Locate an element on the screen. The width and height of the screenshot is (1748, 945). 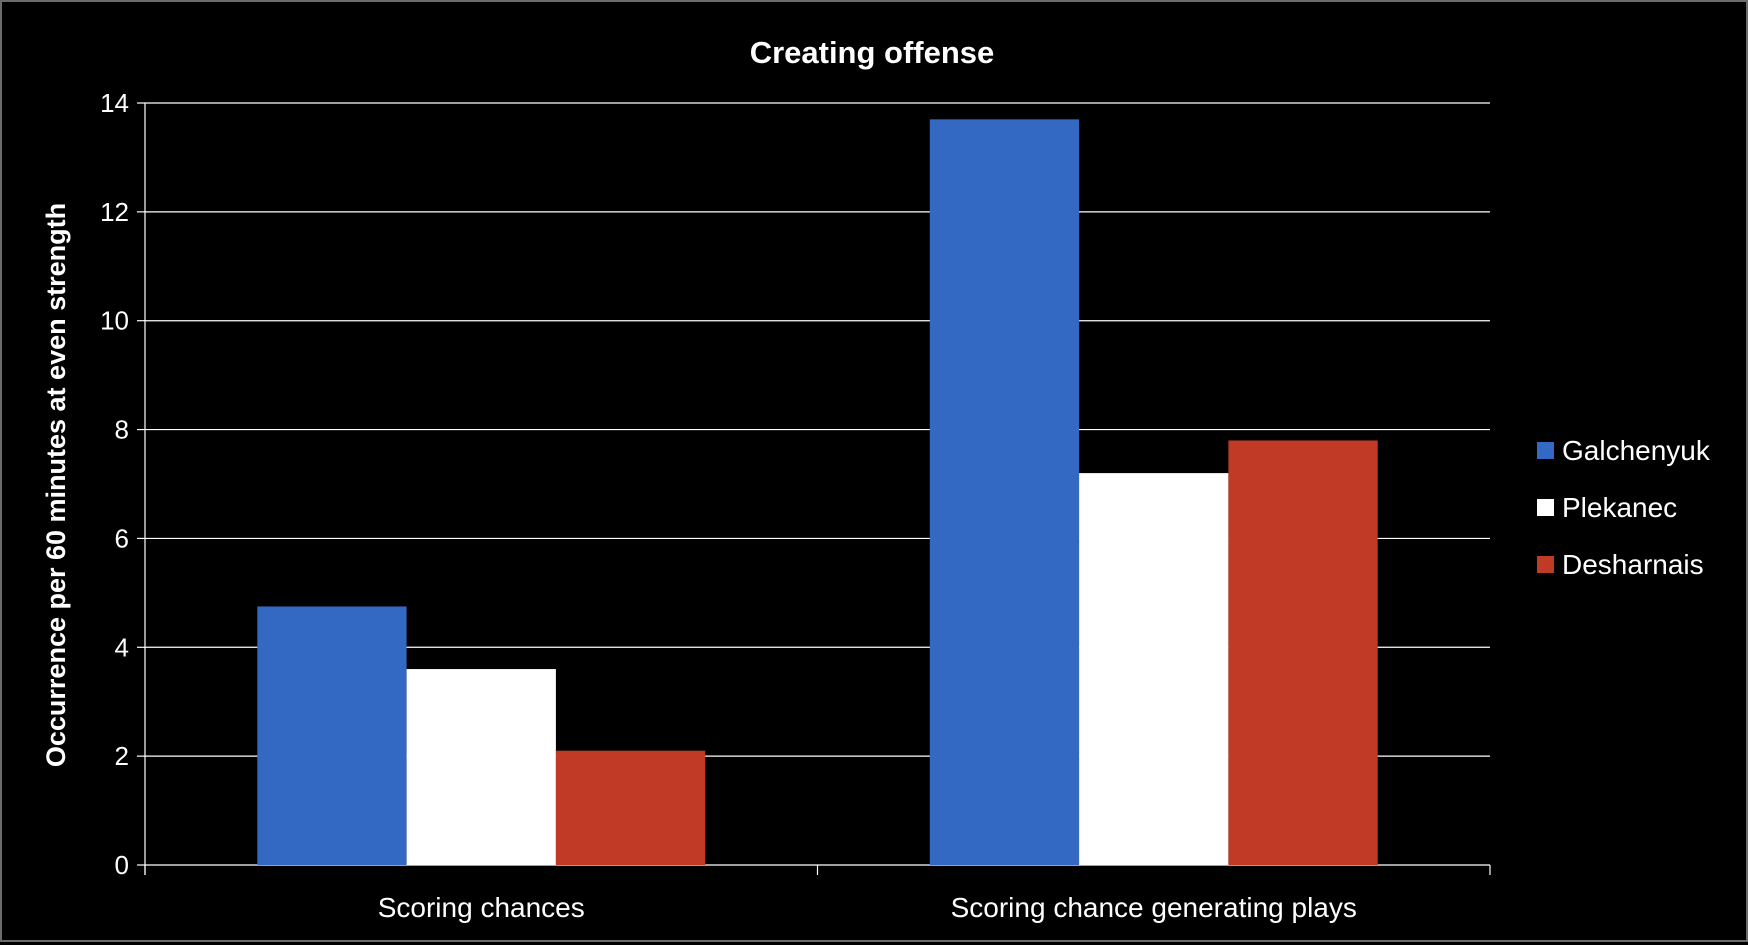
y-tick-label: 8 is located at coordinates (122, 430).